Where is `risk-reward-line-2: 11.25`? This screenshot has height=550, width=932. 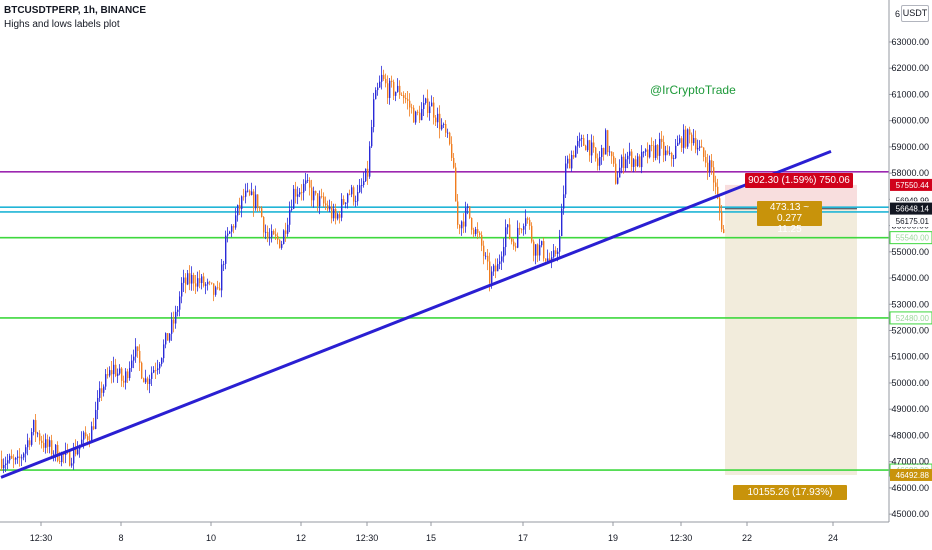
risk-reward-line-2: 11.25 is located at coordinates (789, 229).